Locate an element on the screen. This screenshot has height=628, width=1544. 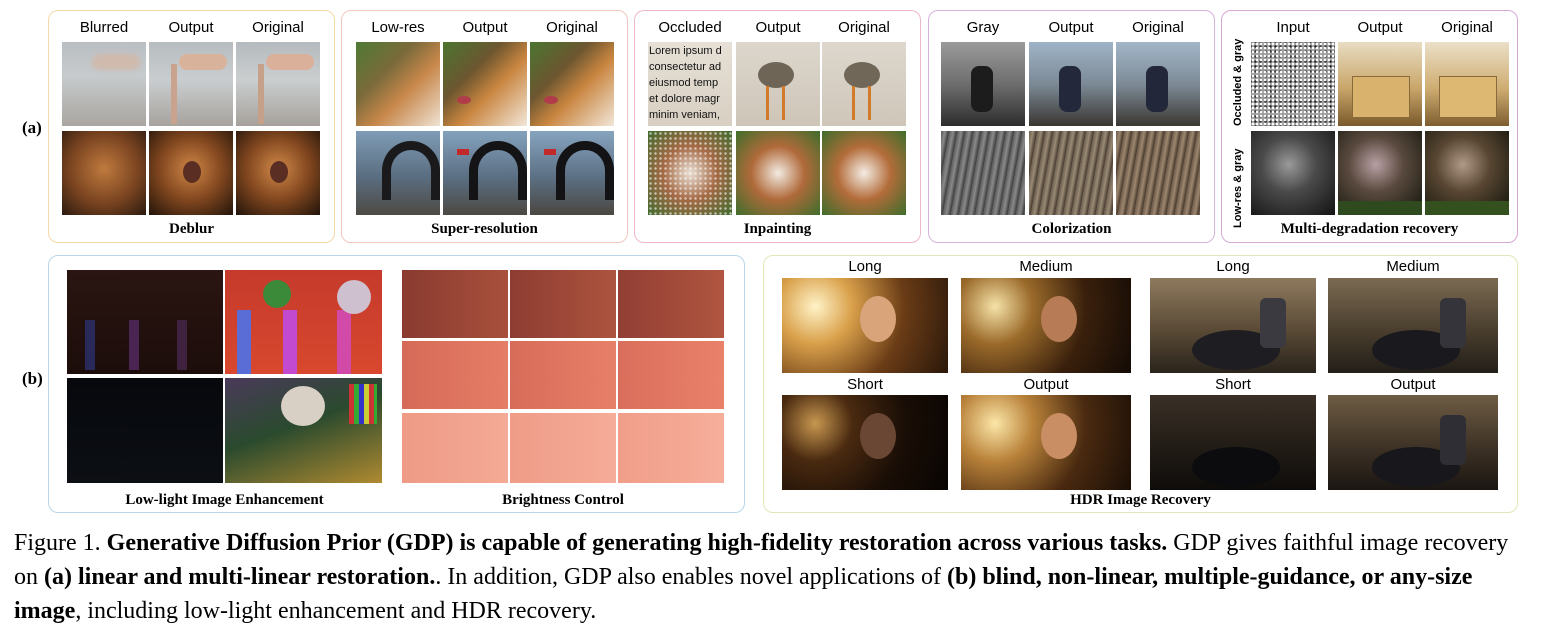
deblur-task-label: Deblur is located at coordinates (191, 229).